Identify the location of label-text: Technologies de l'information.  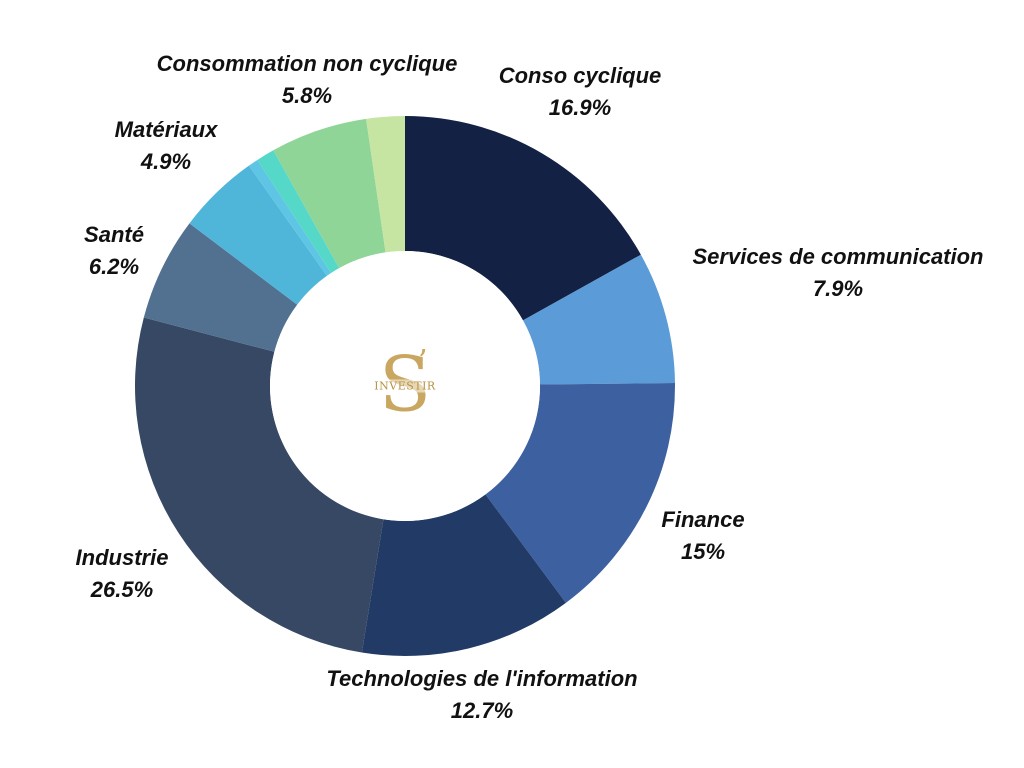
(482, 678).